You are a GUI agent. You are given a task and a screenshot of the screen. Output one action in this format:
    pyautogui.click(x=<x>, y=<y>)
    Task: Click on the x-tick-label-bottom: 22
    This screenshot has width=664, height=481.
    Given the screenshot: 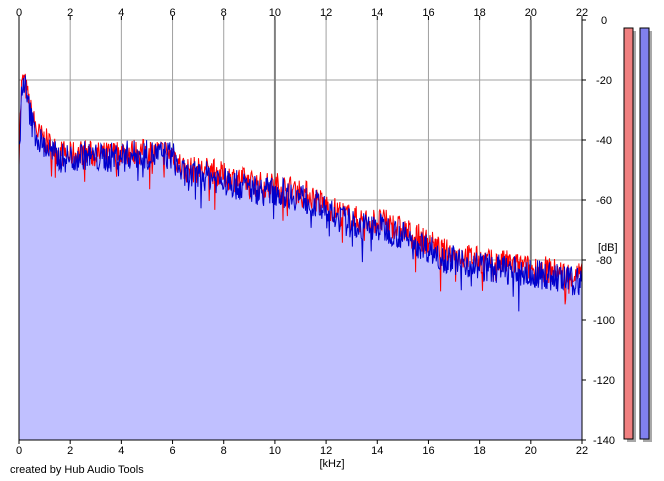 What is the action you would take?
    pyautogui.click(x=582, y=451)
    